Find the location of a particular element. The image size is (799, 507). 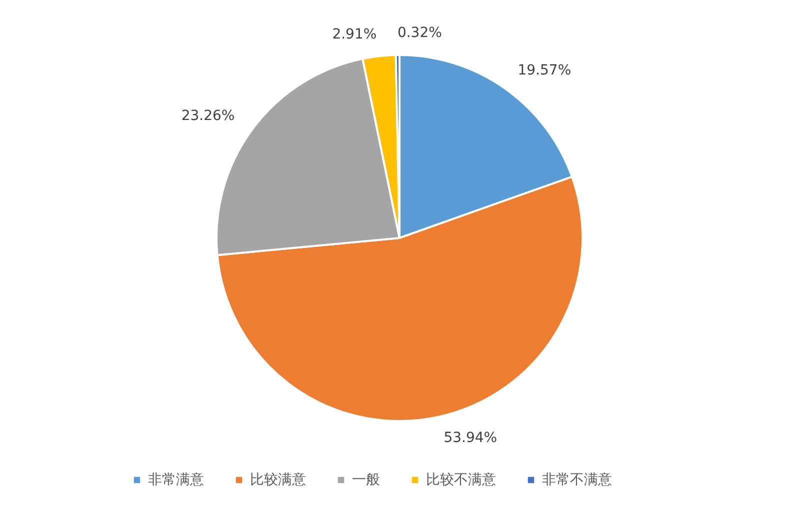

legend-label: 非常不满意 is located at coordinates (577, 480).